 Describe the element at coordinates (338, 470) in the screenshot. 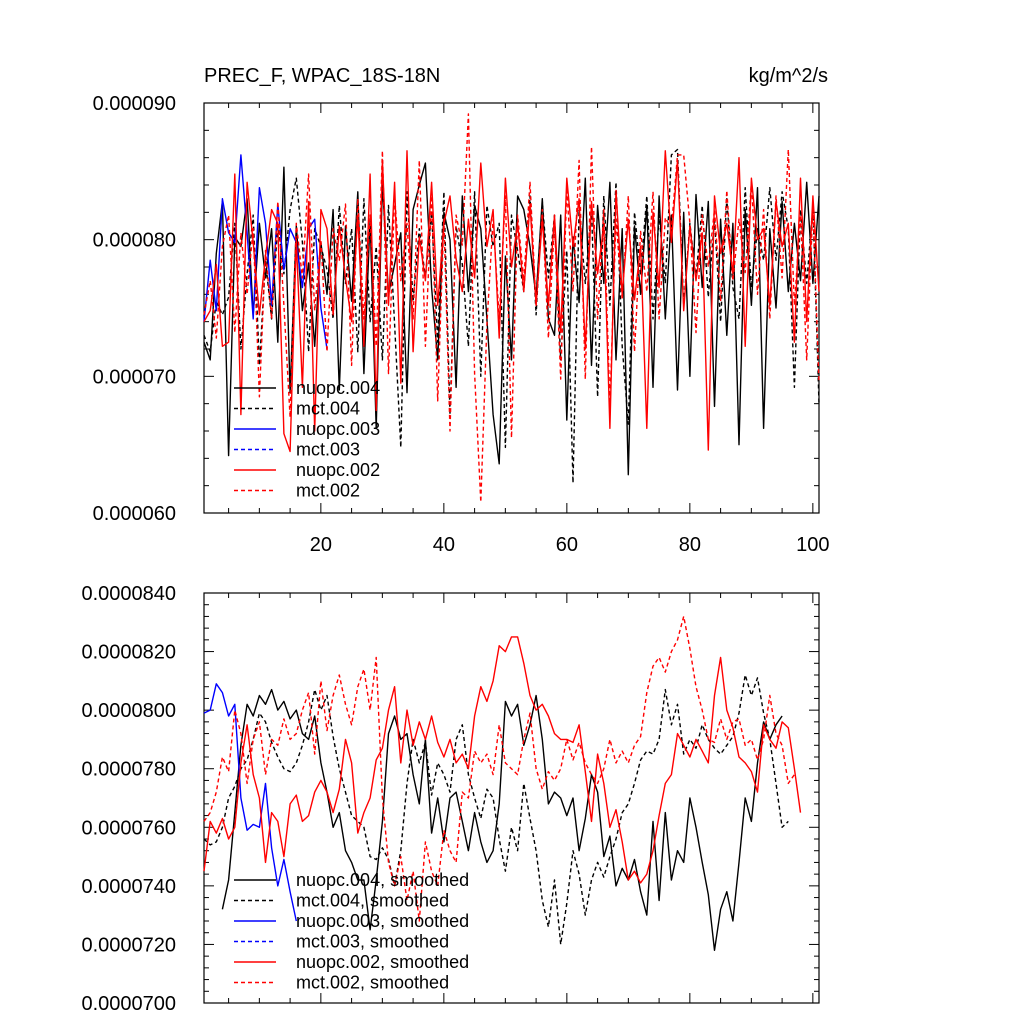

I see `legend-label: nuopc.002` at that location.